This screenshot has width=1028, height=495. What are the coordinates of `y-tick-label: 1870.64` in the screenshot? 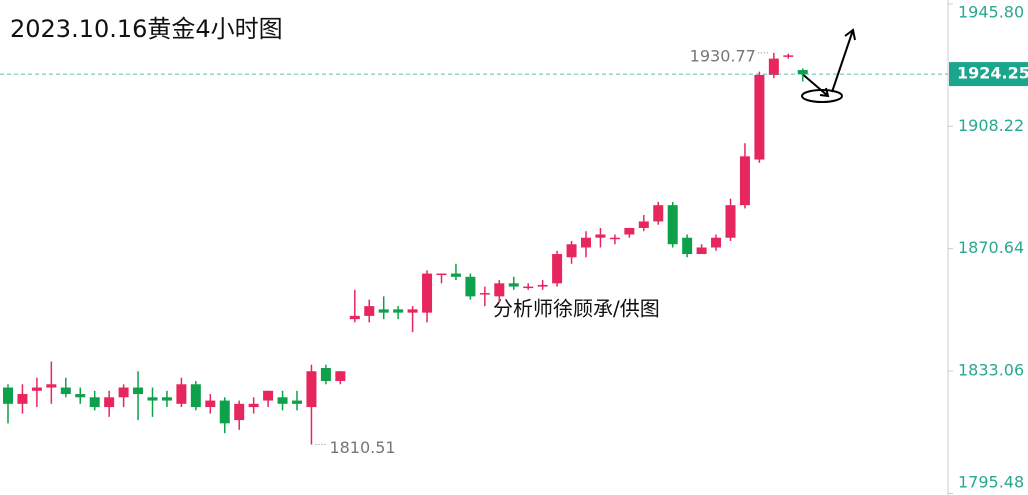 It's located at (991, 247).